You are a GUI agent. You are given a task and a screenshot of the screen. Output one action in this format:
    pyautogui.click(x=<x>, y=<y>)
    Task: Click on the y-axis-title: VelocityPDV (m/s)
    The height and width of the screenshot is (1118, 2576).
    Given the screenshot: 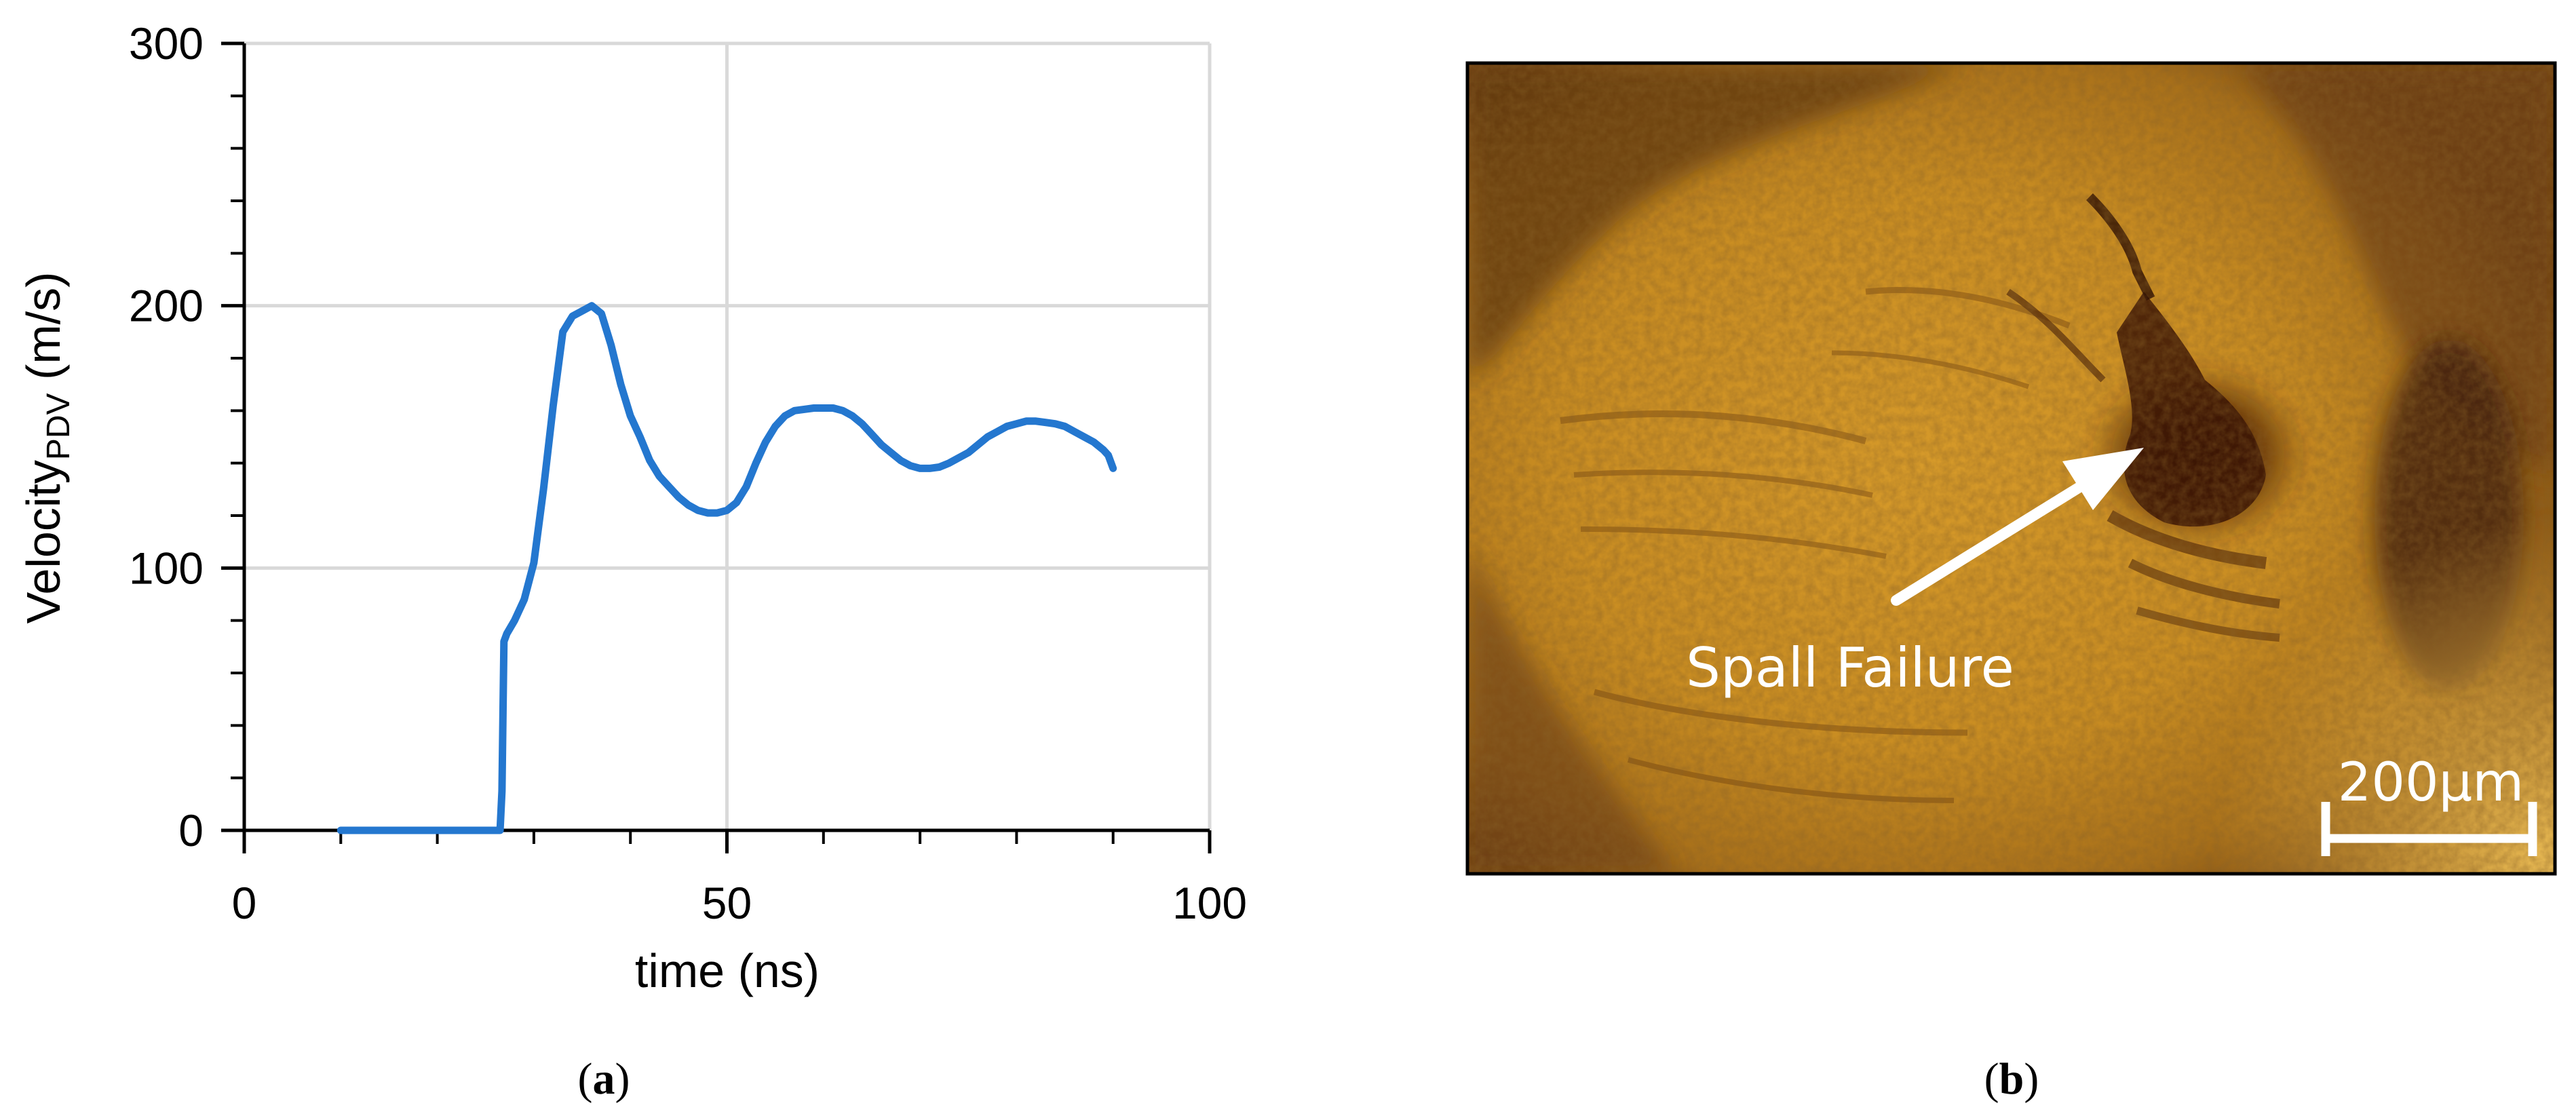 What is the action you would take?
    pyautogui.click(x=47, y=448)
    